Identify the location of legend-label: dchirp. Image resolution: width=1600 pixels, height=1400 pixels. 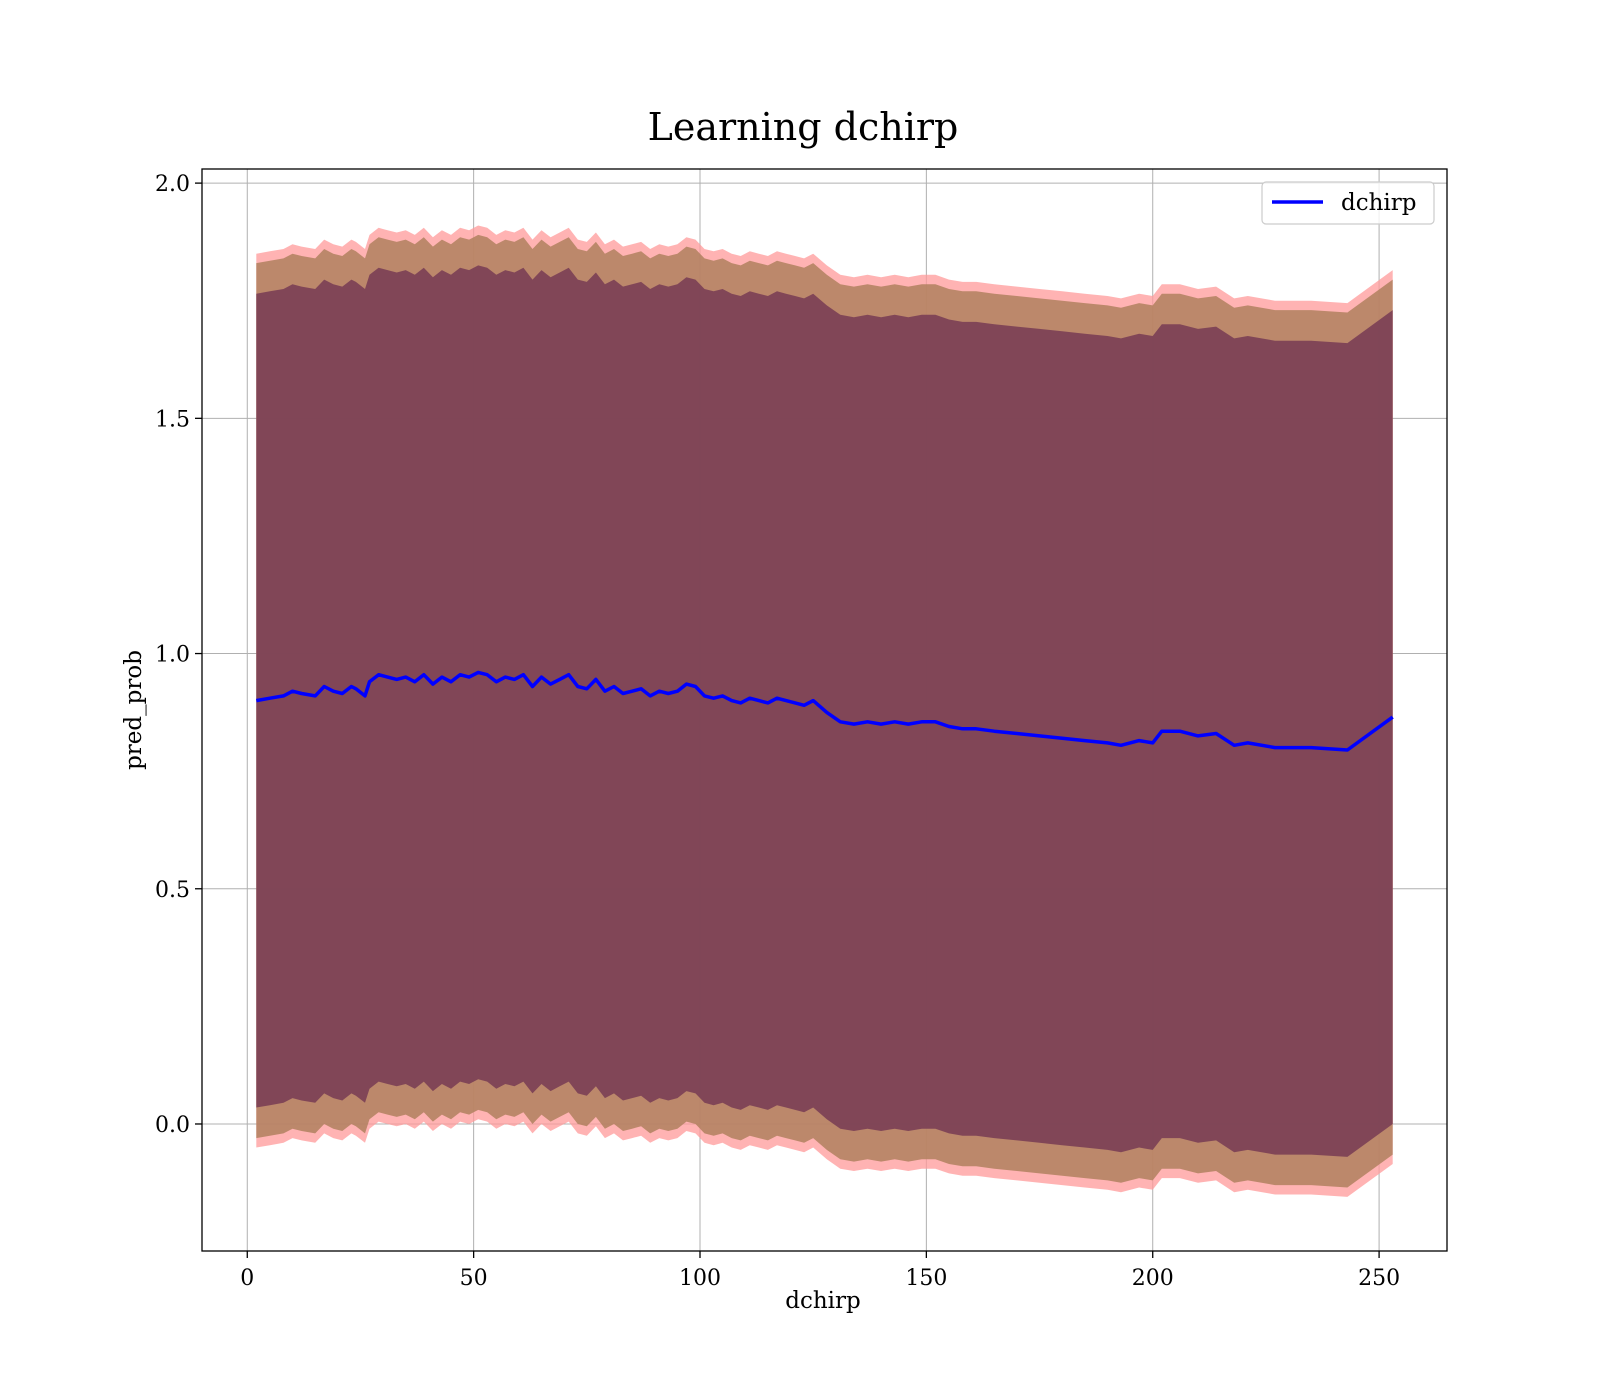
(1379, 203).